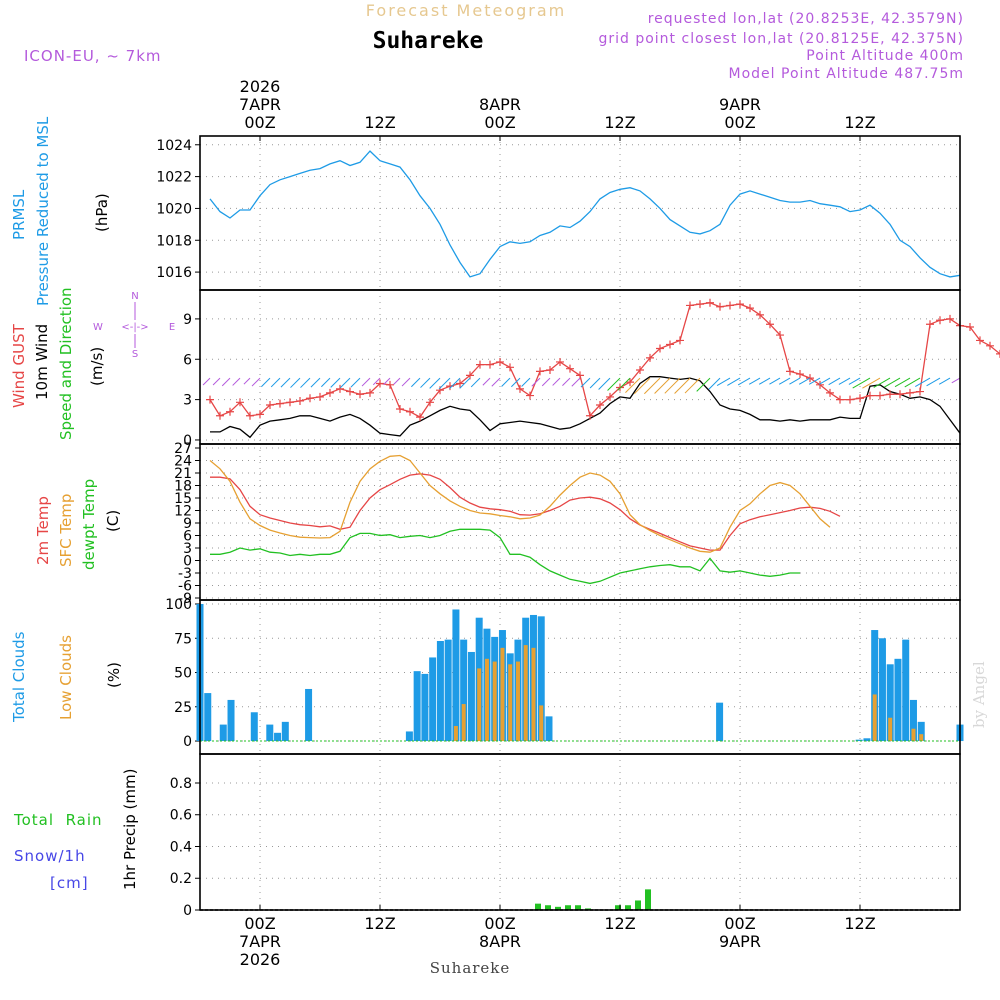 The height and width of the screenshot is (1000, 1000). What do you see at coordinates (604, 360) in the screenshot?
I see `series-wind-gust` at bounding box center [604, 360].